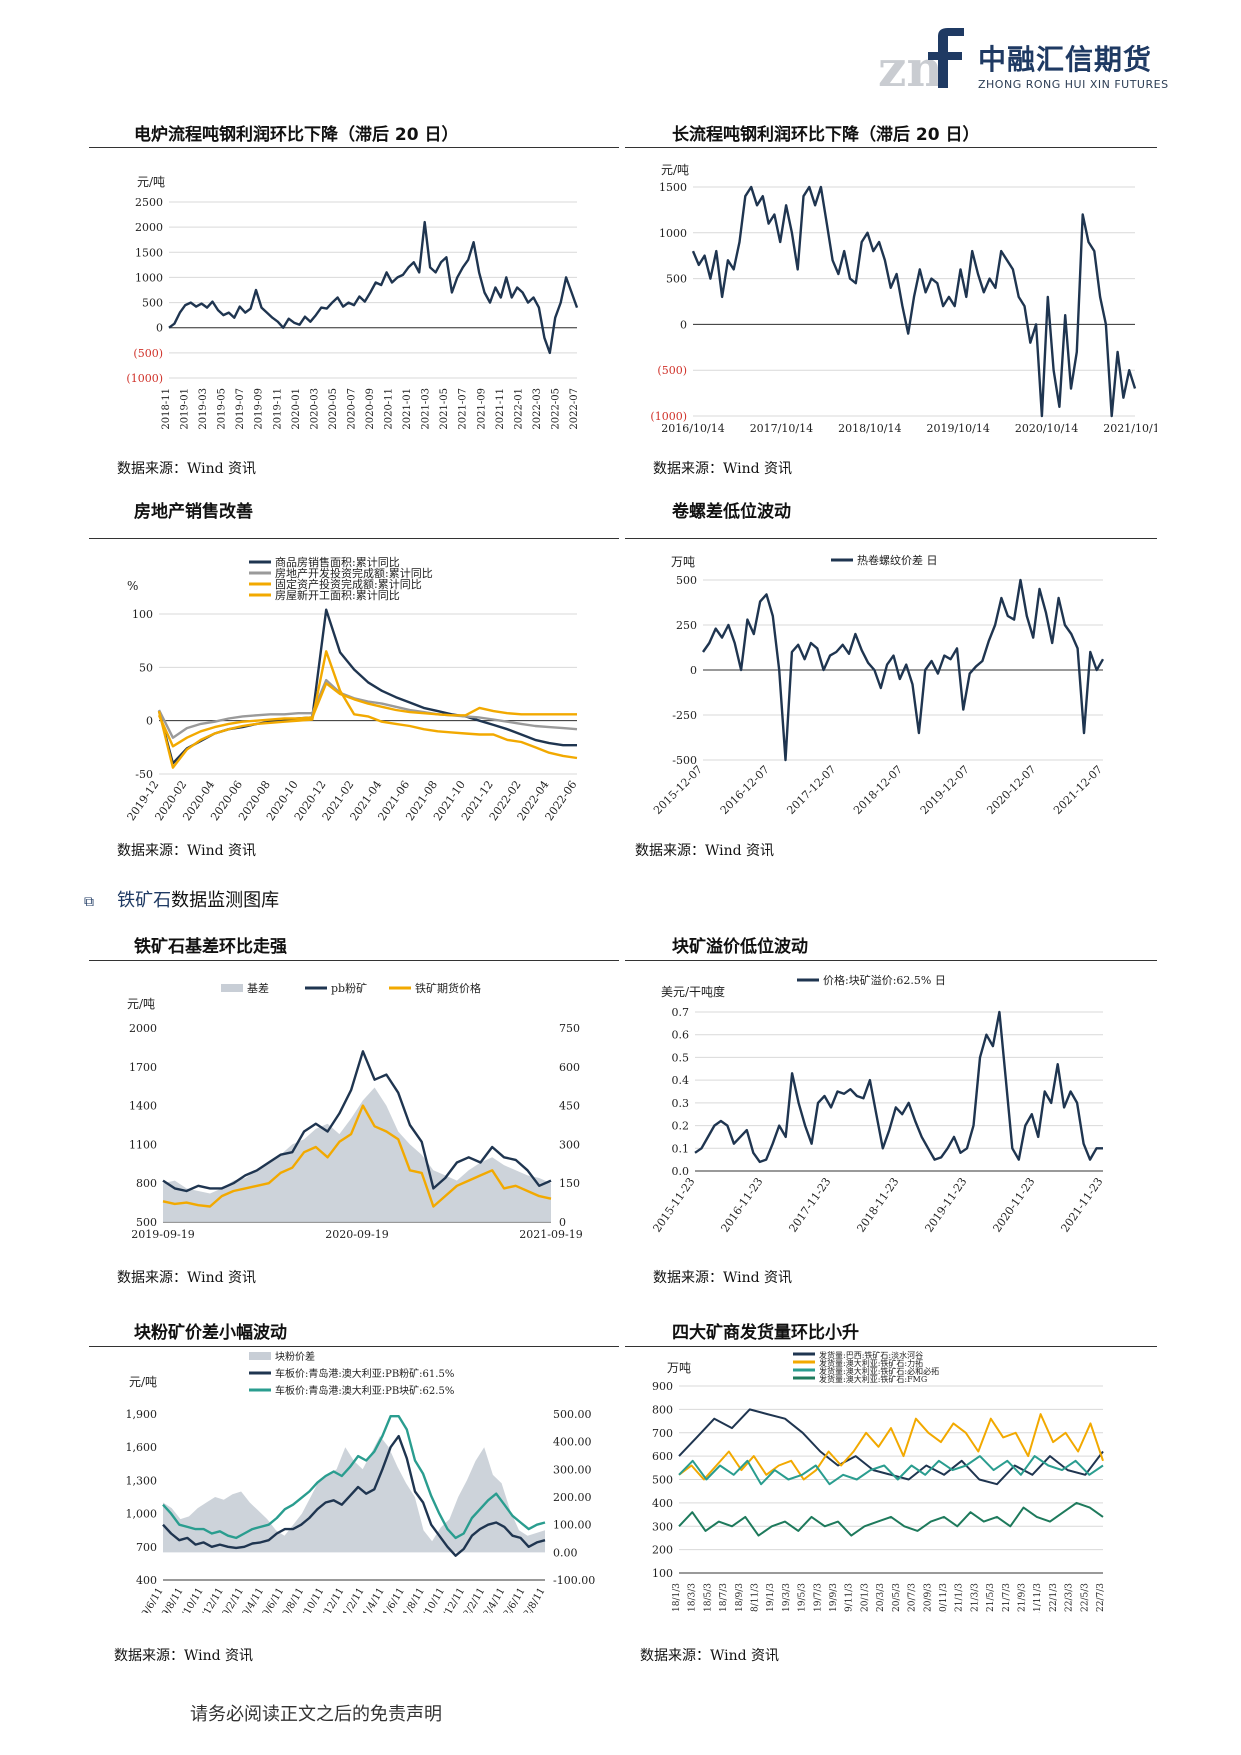 This screenshot has height=1755, width=1241. What do you see at coordinates (144, 900) in the screenshot?
I see `section-title-highlight: 铁矿石` at bounding box center [144, 900].